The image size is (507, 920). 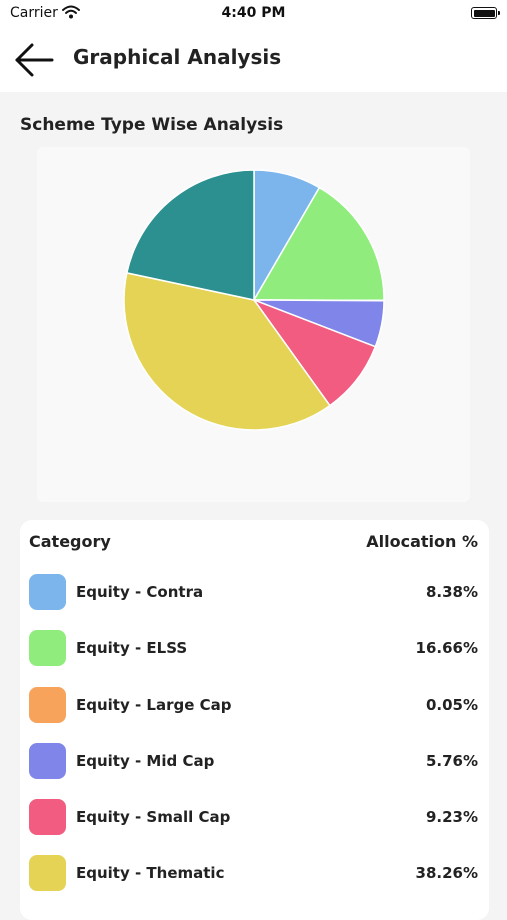 What do you see at coordinates (140, 592) in the screenshot?
I see `category-label: Equity - Contra` at bounding box center [140, 592].